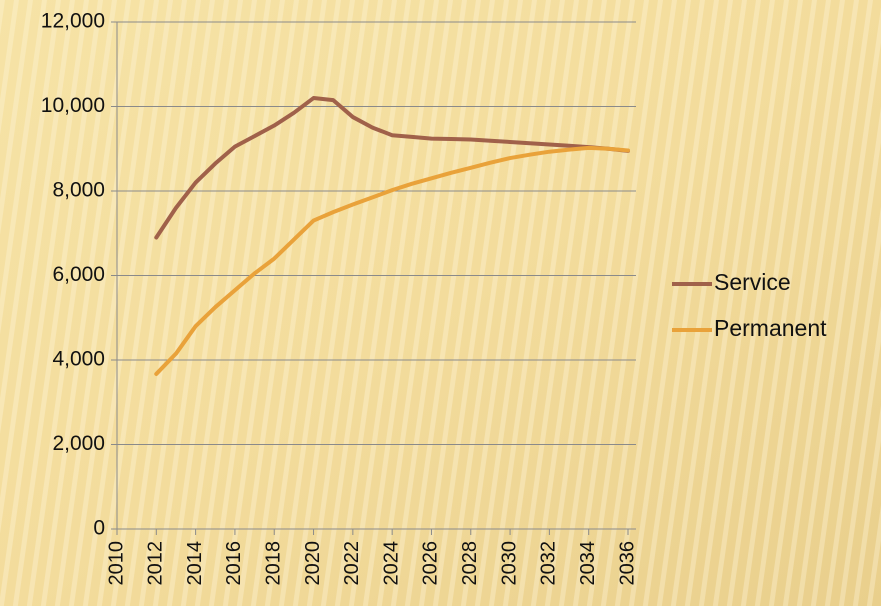  What do you see at coordinates (156, 563) in the screenshot?
I see `x-tick-label: 2012` at bounding box center [156, 563].